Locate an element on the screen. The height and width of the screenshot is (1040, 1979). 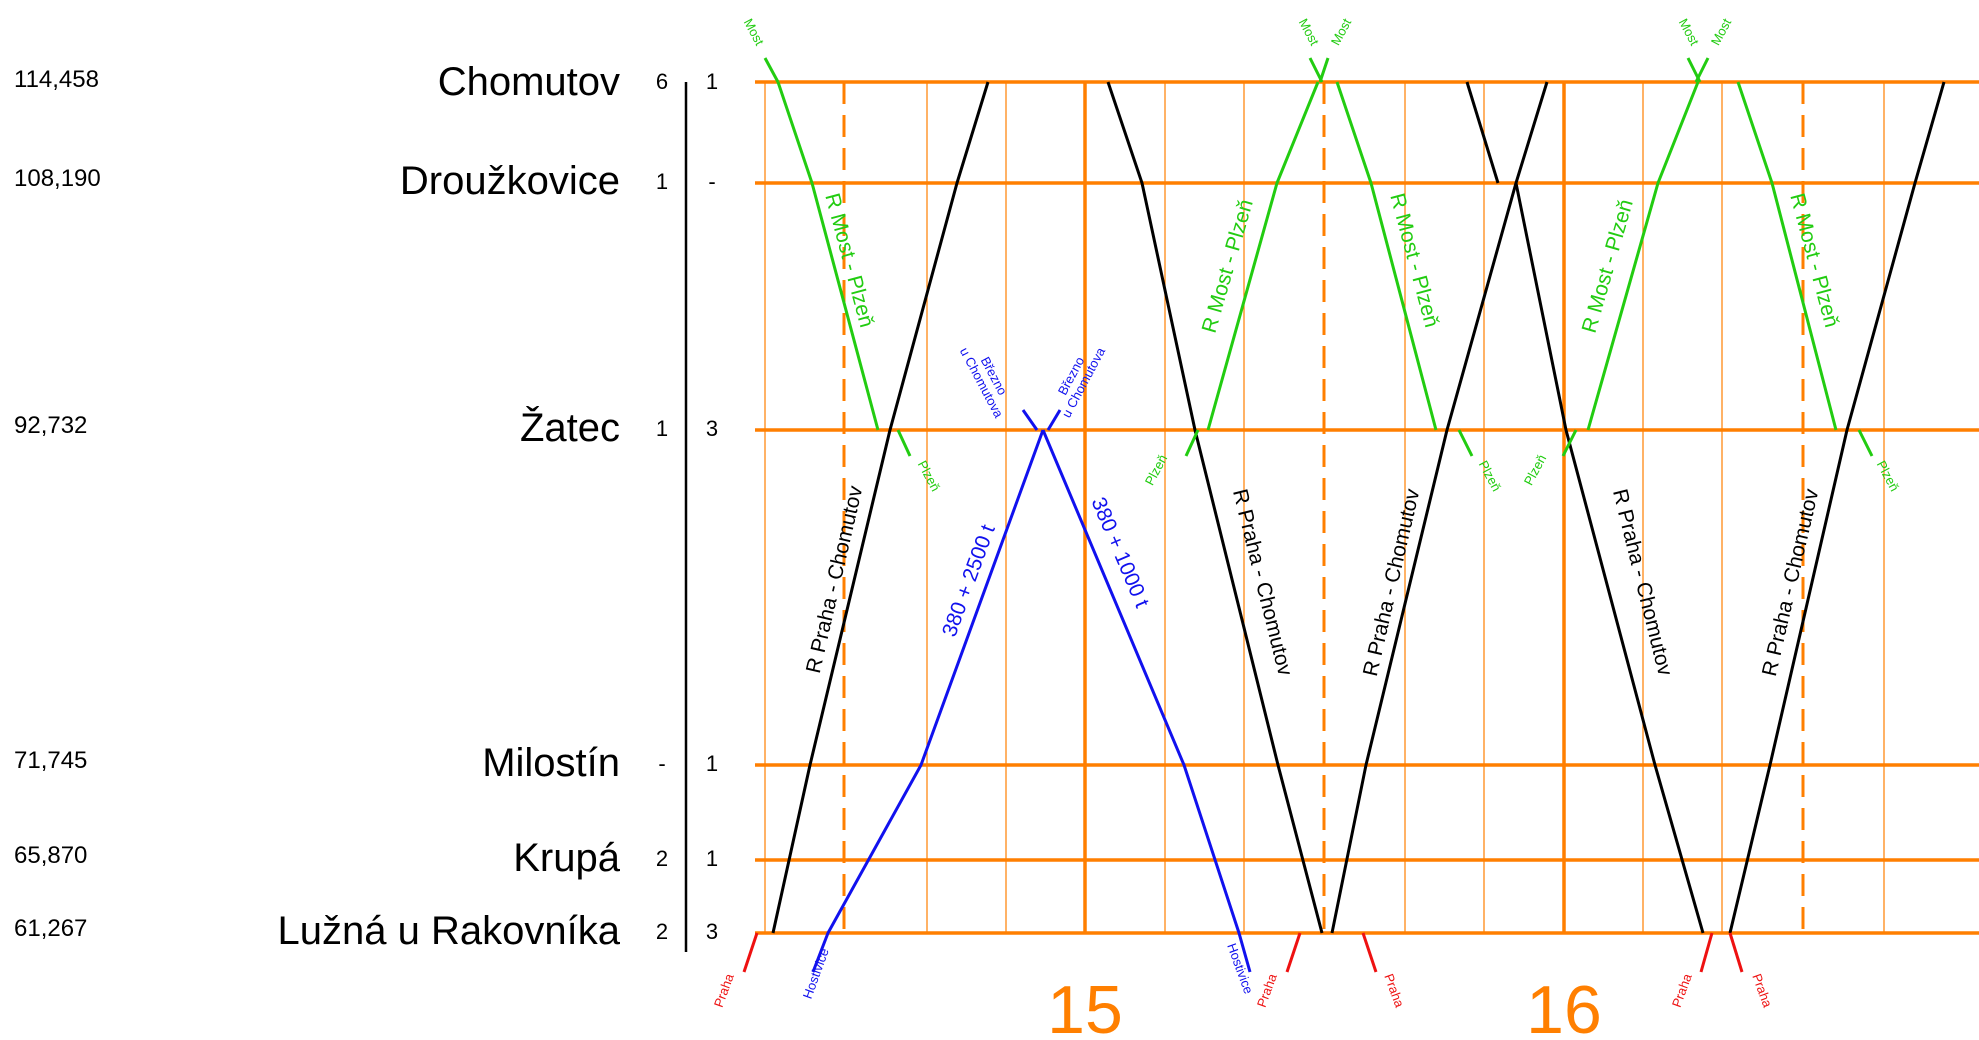
station-track-right-milostin: 1 is located at coordinates (712, 763).